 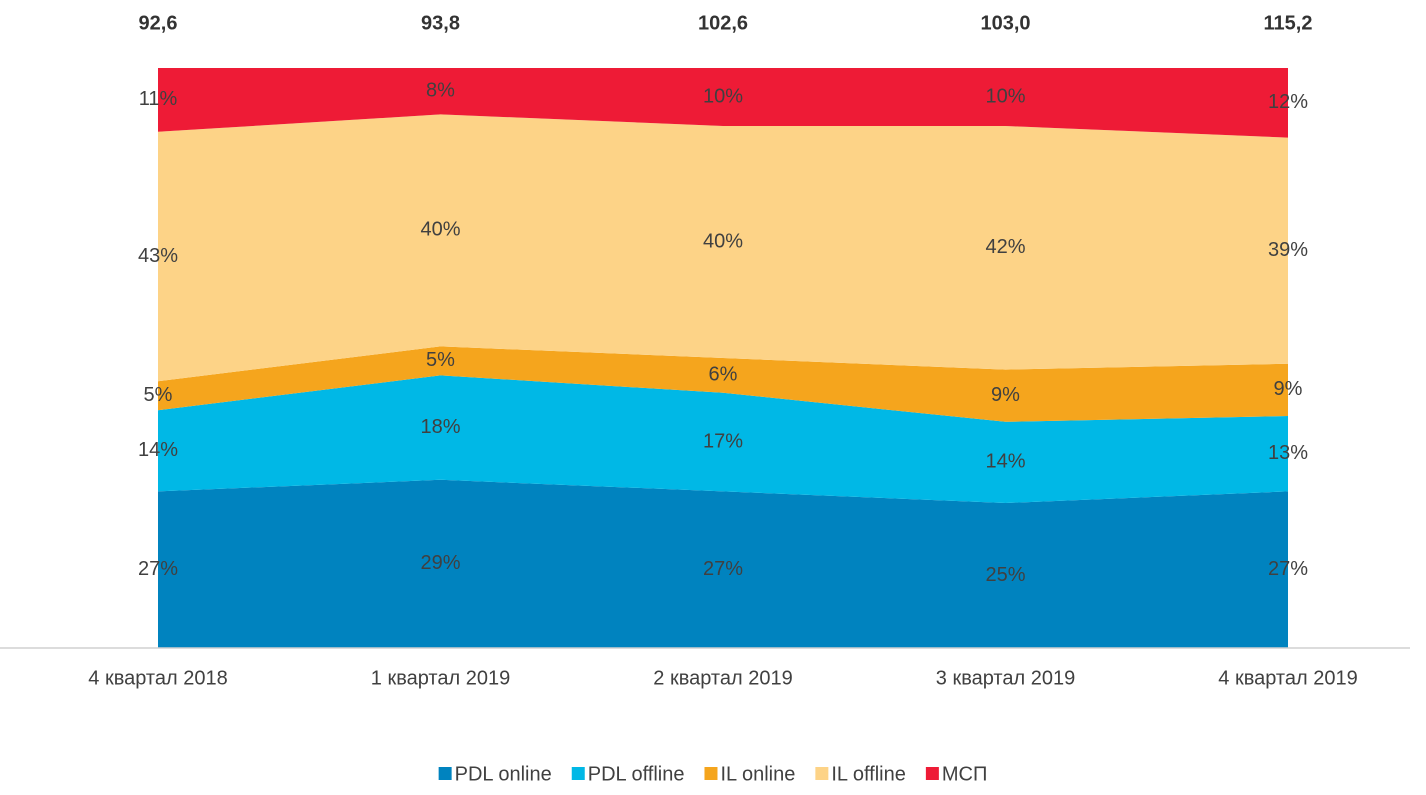 I want to click on data-label: 12%, so click(x=1288, y=102).